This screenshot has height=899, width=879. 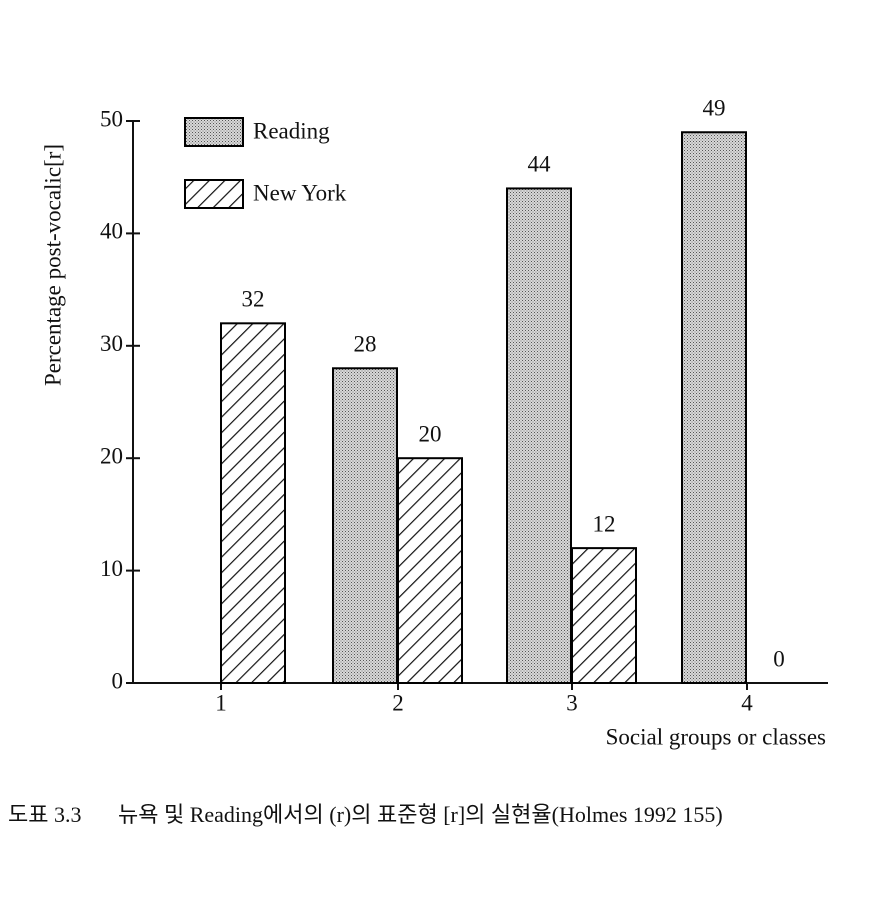 What do you see at coordinates (572, 702) in the screenshot?
I see `x-tick-label: 3` at bounding box center [572, 702].